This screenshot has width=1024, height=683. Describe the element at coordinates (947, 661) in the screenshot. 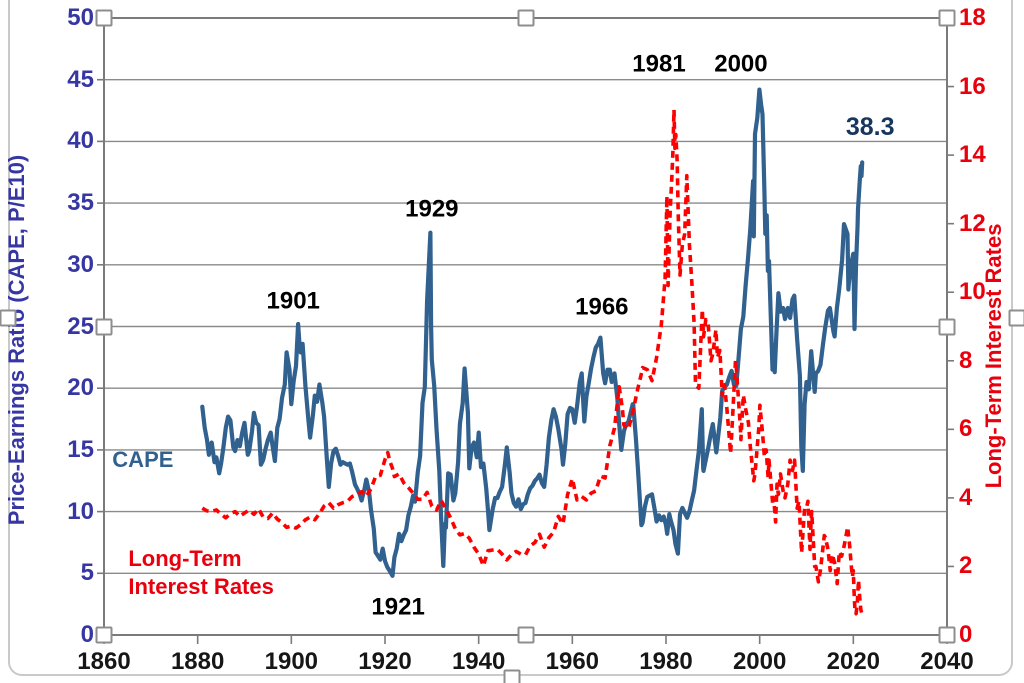

I see `x-axis-tick-label: 2040` at that location.